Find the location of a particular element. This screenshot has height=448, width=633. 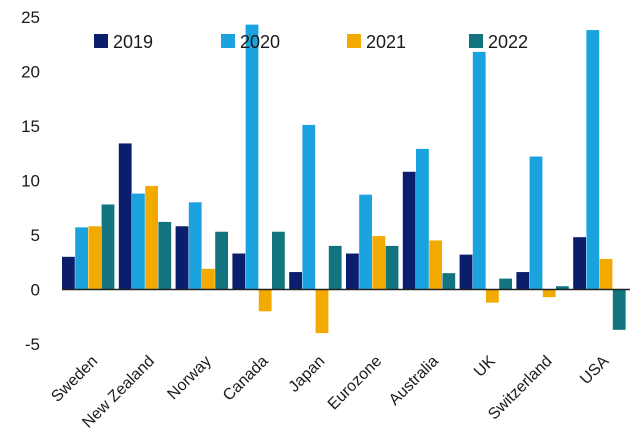

bar-switzerland-2020 is located at coordinates (536, 223).